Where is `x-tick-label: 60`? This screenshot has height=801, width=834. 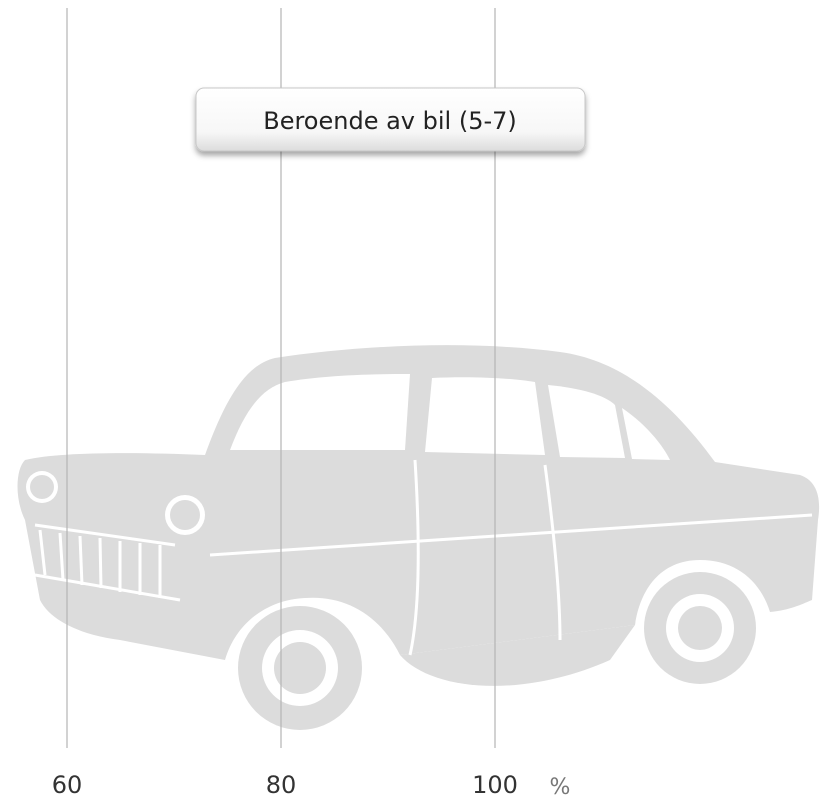 x-tick-label: 60 is located at coordinates (67, 785).